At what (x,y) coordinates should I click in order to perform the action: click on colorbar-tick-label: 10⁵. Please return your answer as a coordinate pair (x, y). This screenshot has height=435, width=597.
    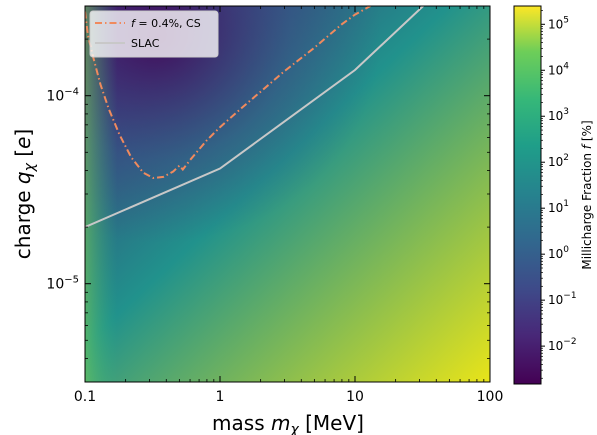
    Looking at the image, I should click on (558, 23).